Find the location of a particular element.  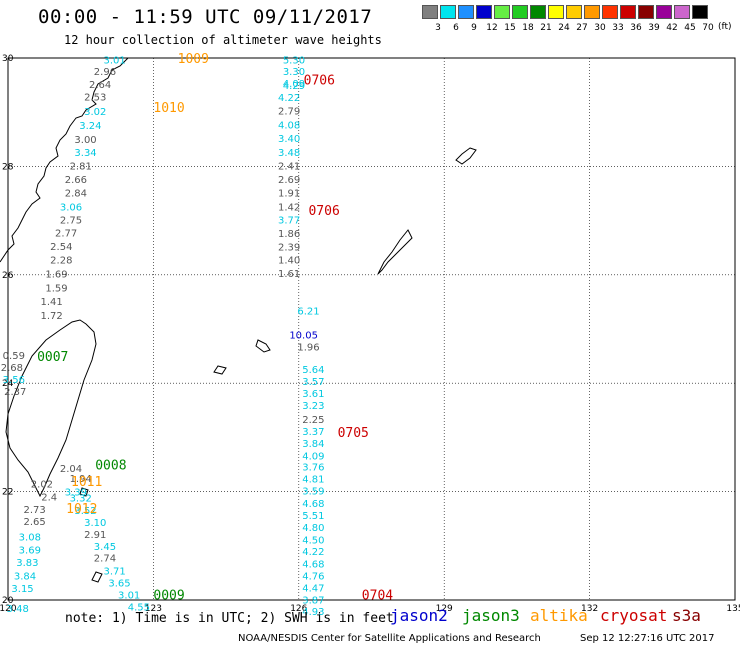

wave-height-value: 1.42 is located at coordinates (289, 208).